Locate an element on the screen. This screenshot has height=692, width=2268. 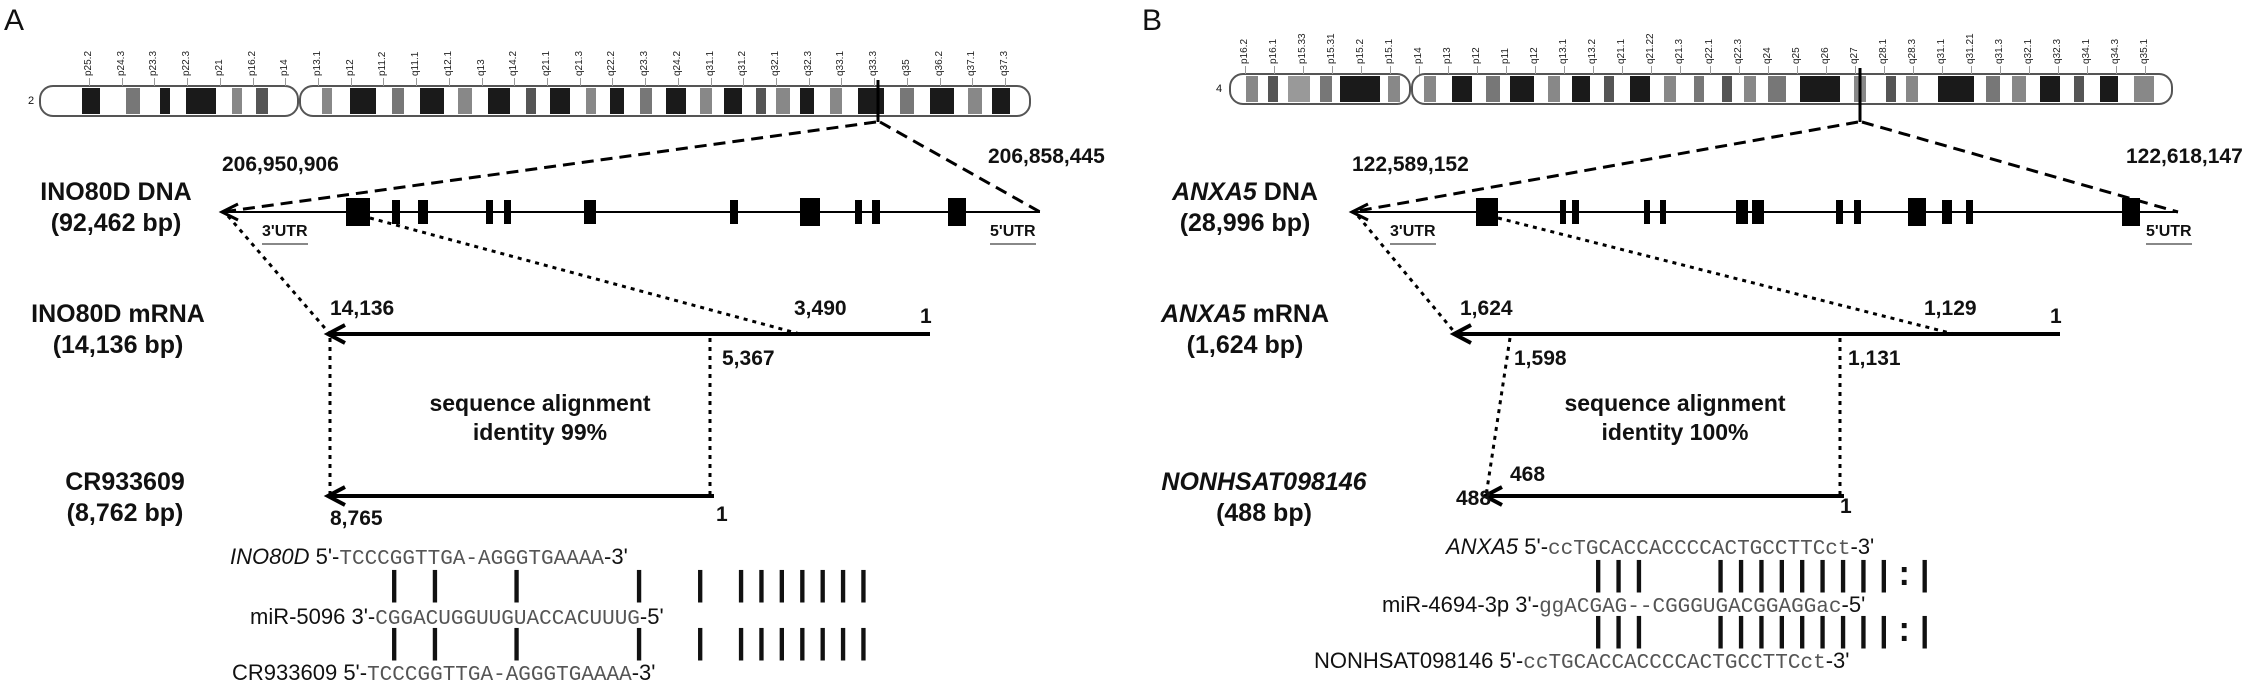
band-label: p15.31 is located at coordinates (1332, 48).